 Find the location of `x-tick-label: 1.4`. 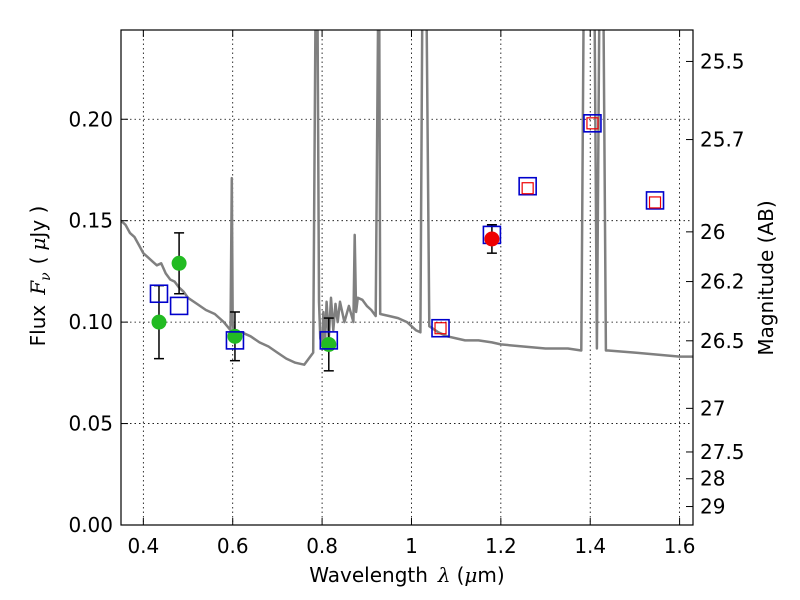

x-tick-label: 1.4 is located at coordinates (590, 546).